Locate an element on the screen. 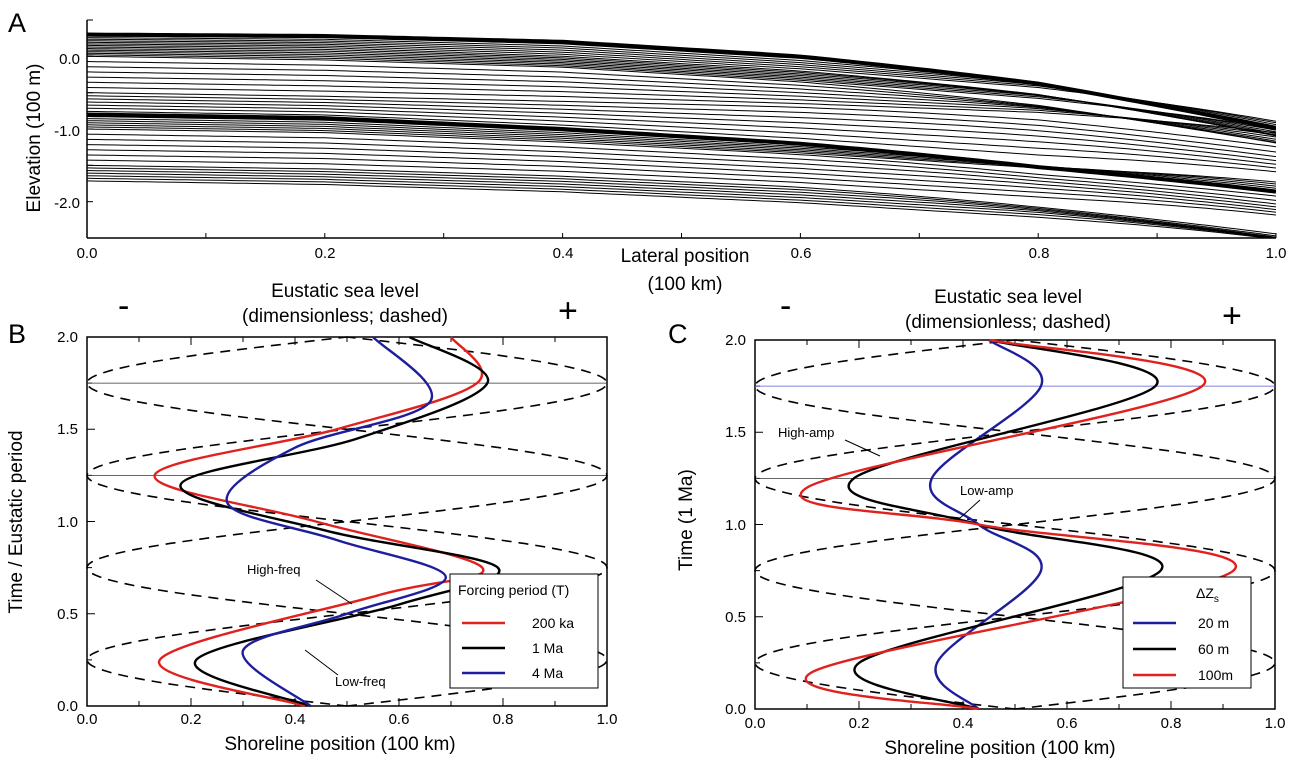  panel-b-xtick-5: 1.0 is located at coordinates (607, 719).